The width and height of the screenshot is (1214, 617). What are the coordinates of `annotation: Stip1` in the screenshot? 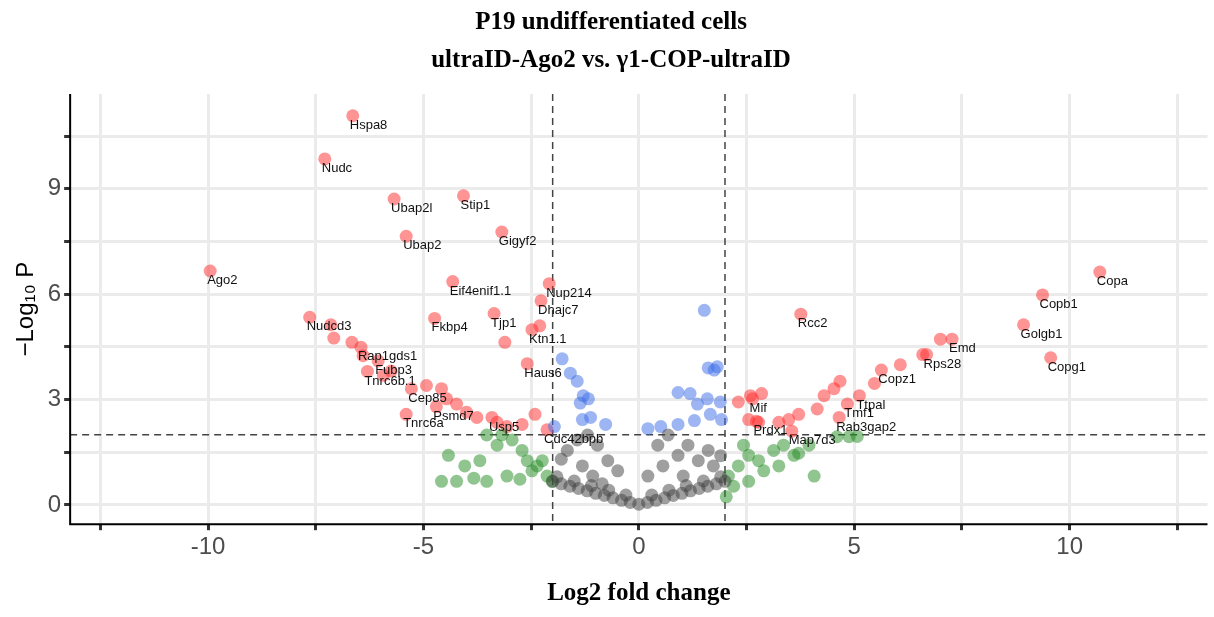 It's located at (475, 204).